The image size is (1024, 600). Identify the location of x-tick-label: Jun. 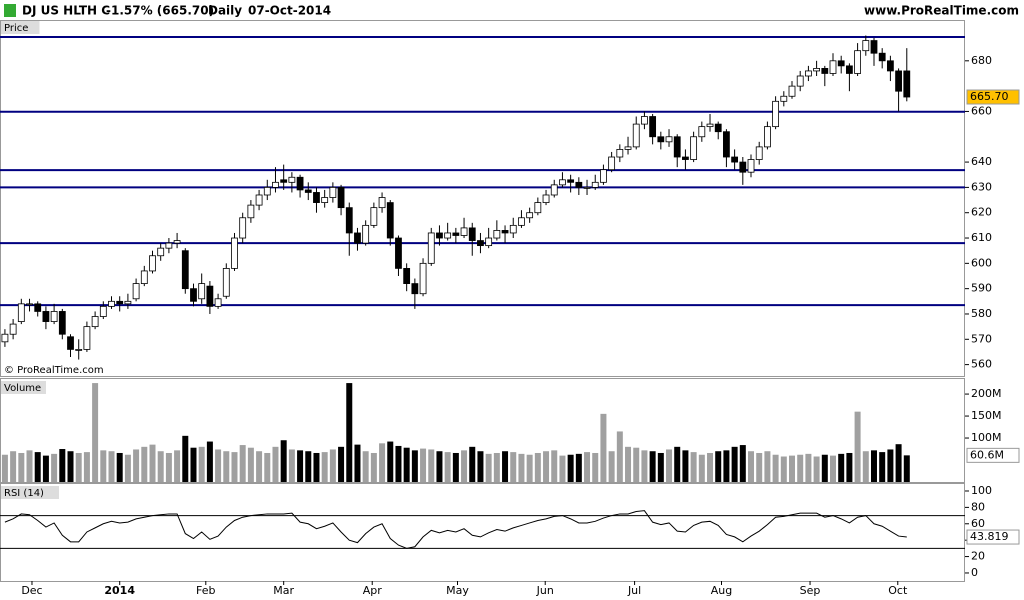
(545, 590).